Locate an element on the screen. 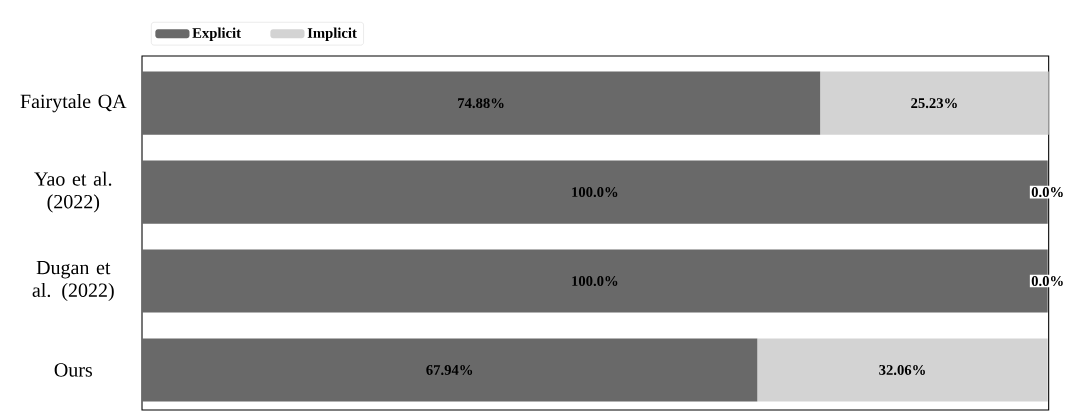 The image size is (1071, 412). y-tick-label: Yao et al. (2022) is located at coordinates (73, 192).